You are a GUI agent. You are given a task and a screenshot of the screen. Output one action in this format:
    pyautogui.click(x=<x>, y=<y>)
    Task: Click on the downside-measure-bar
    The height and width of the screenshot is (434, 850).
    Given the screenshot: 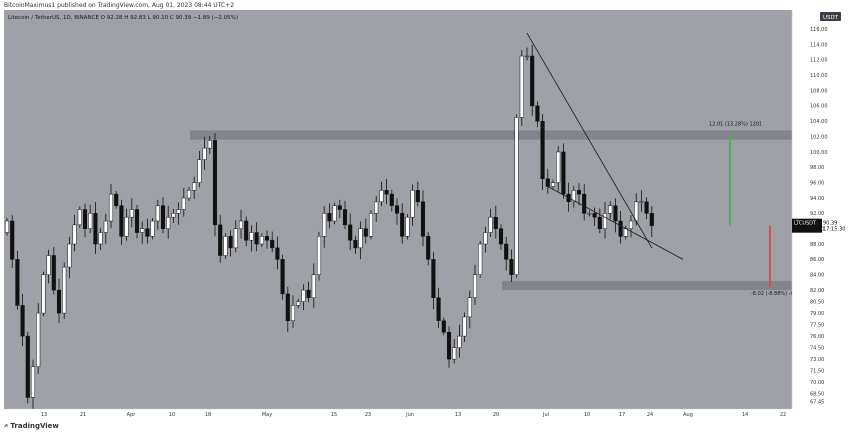 What is the action you would take?
    pyautogui.click(x=770, y=256)
    